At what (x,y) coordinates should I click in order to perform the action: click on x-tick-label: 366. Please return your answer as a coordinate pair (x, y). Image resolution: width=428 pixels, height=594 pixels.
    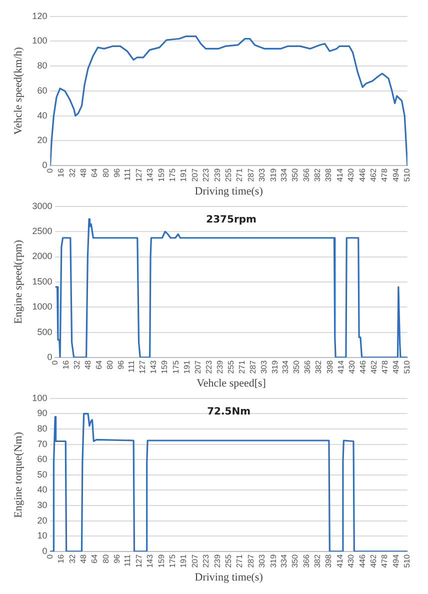
    Looking at the image, I should click on (307, 367).